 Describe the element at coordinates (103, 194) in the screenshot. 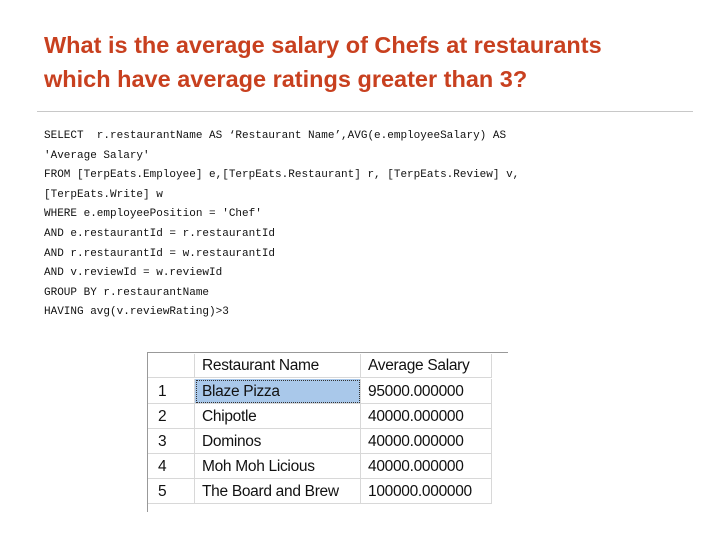

I see `code-line: [TerpEats.Write] w` at that location.